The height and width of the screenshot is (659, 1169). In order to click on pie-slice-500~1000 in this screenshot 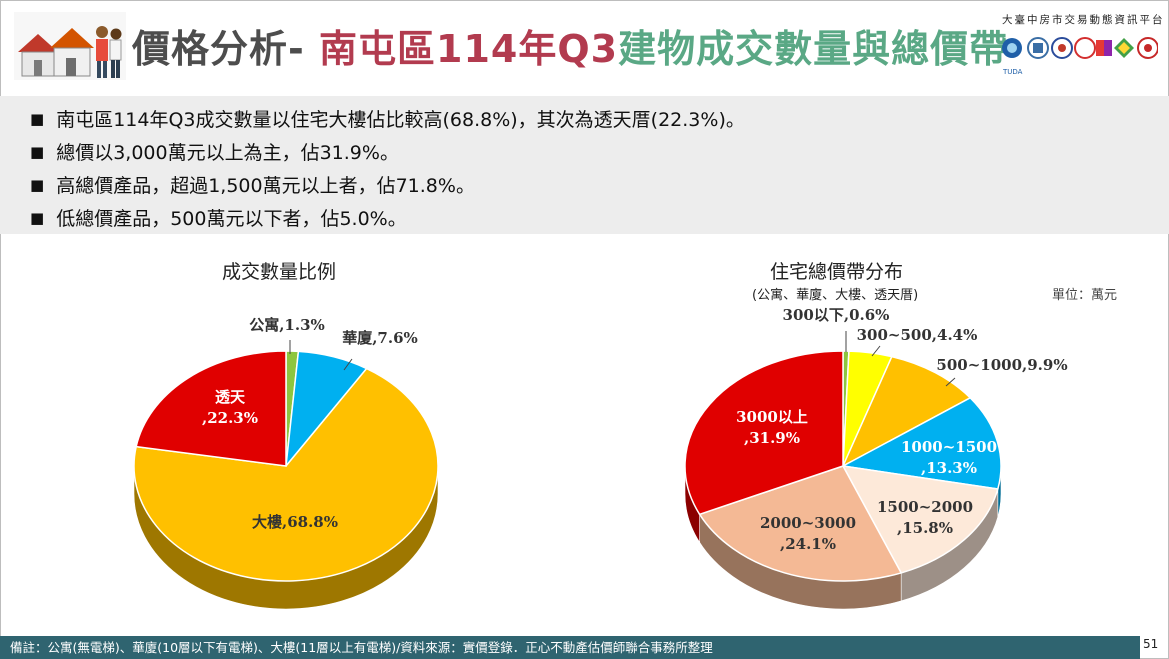, I will do `click(906, 411)`.